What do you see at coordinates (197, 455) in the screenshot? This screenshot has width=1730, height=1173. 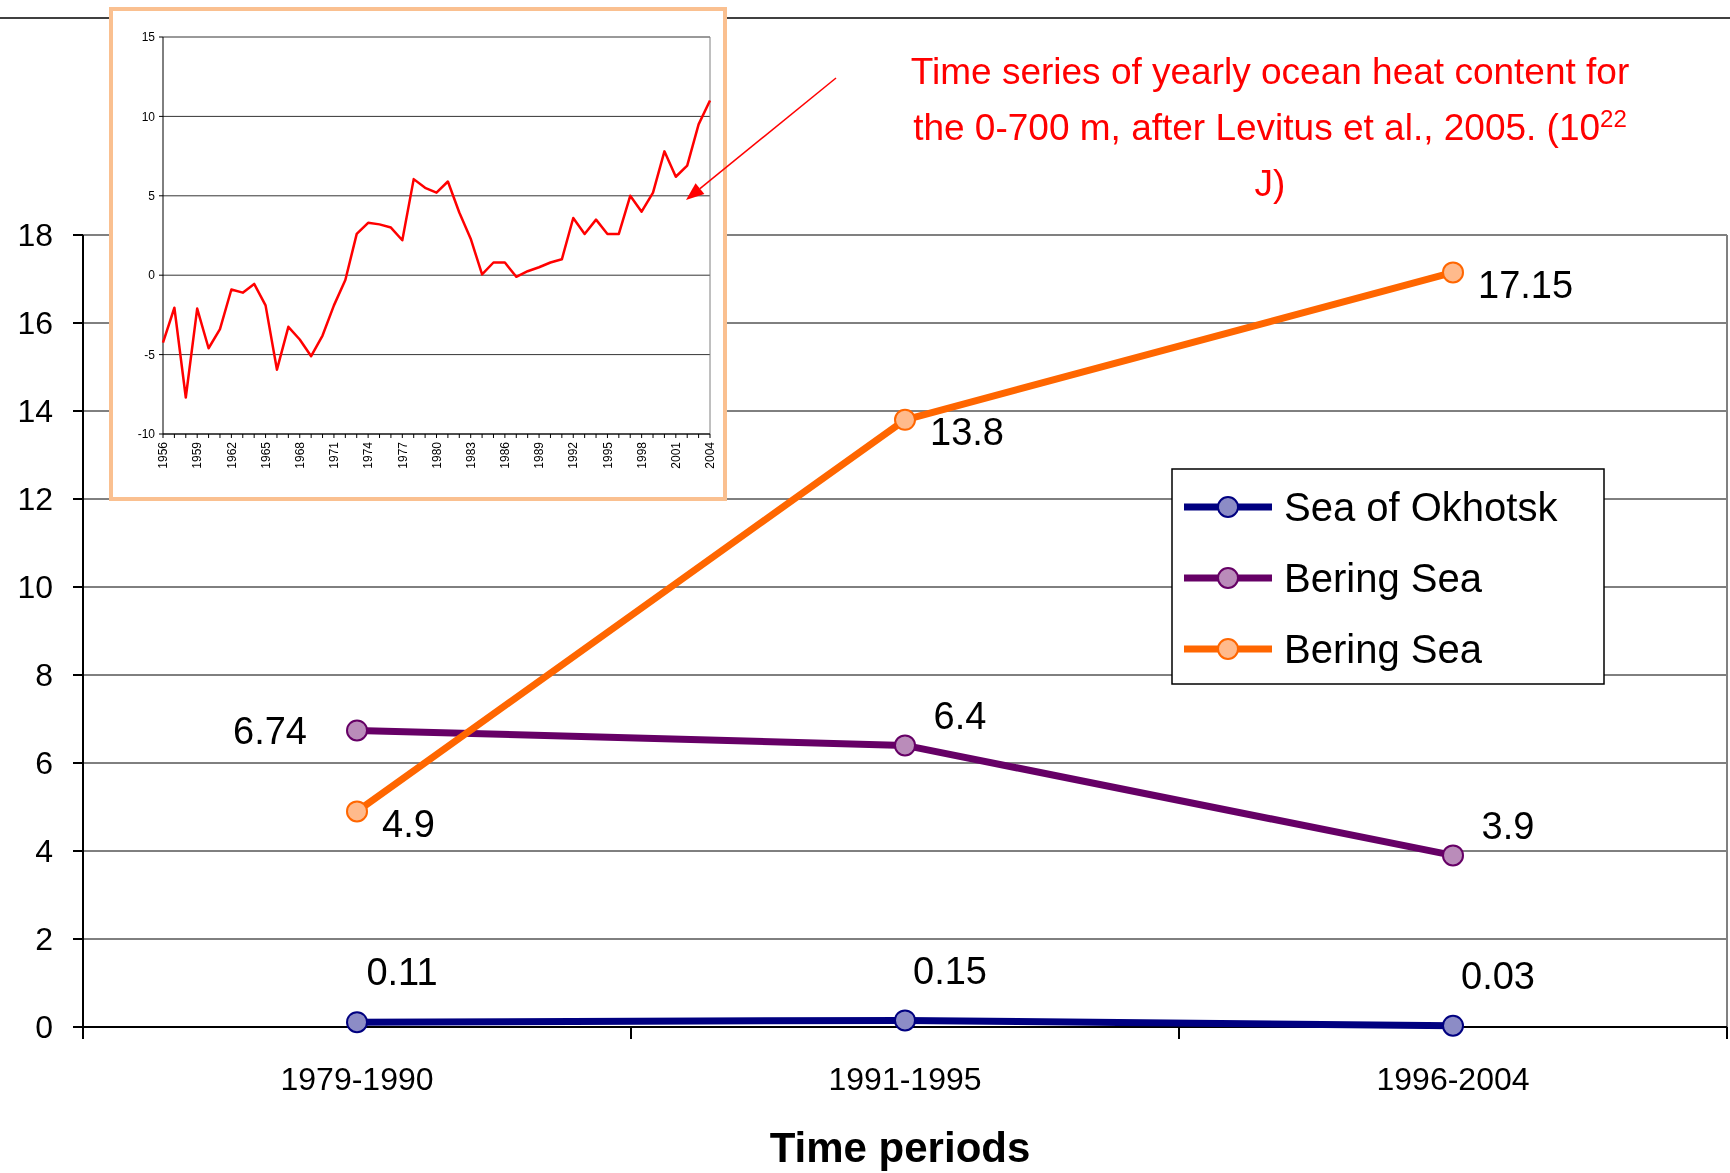 I see `x-tick-label: 1959` at bounding box center [197, 455].